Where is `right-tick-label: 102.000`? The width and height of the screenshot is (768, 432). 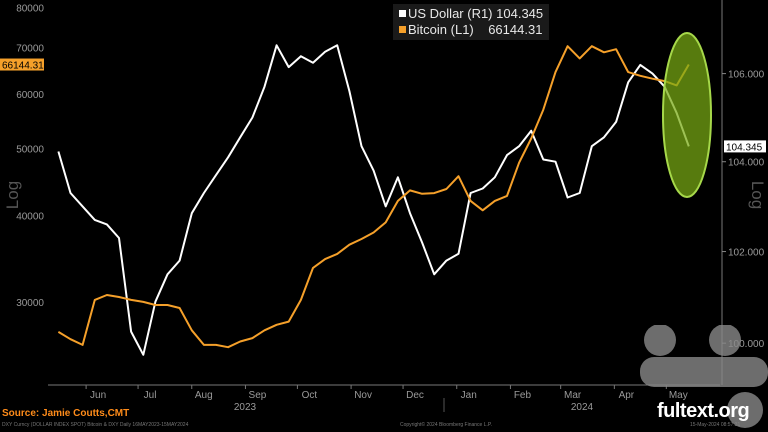 right-tick-label: 102.000 is located at coordinates (746, 253).